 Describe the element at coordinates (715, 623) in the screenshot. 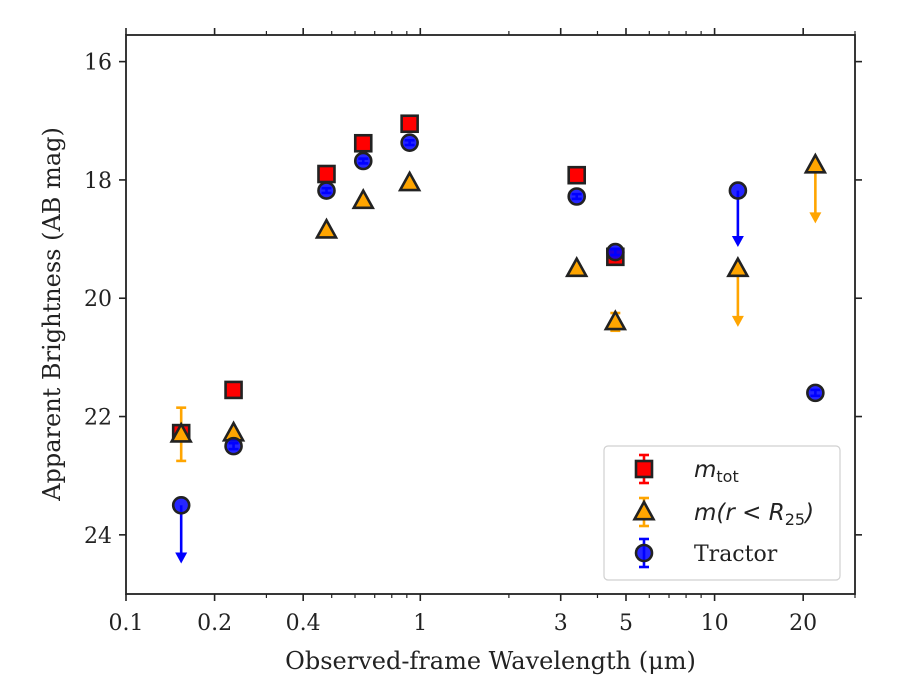

I see `x-tick-label: 10` at that location.